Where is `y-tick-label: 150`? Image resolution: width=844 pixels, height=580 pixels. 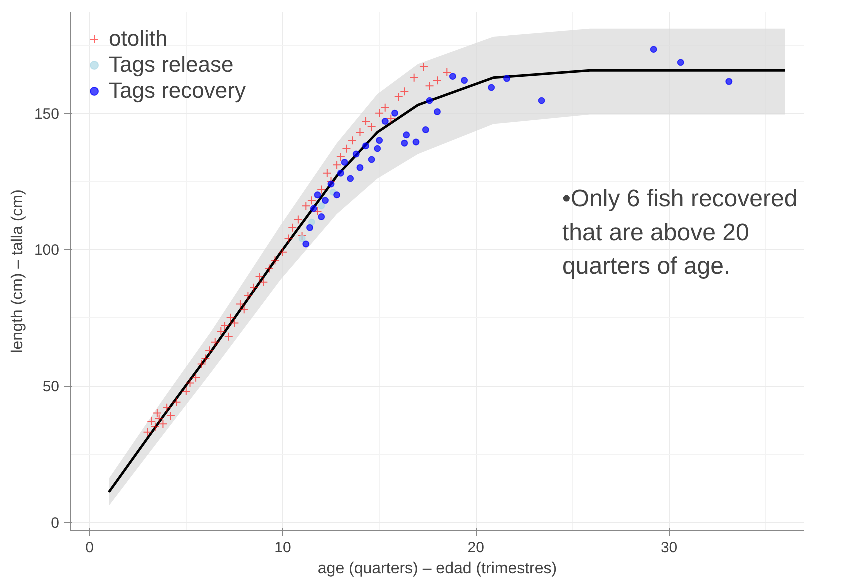
y-tick-label: 150 is located at coordinates (47, 114).